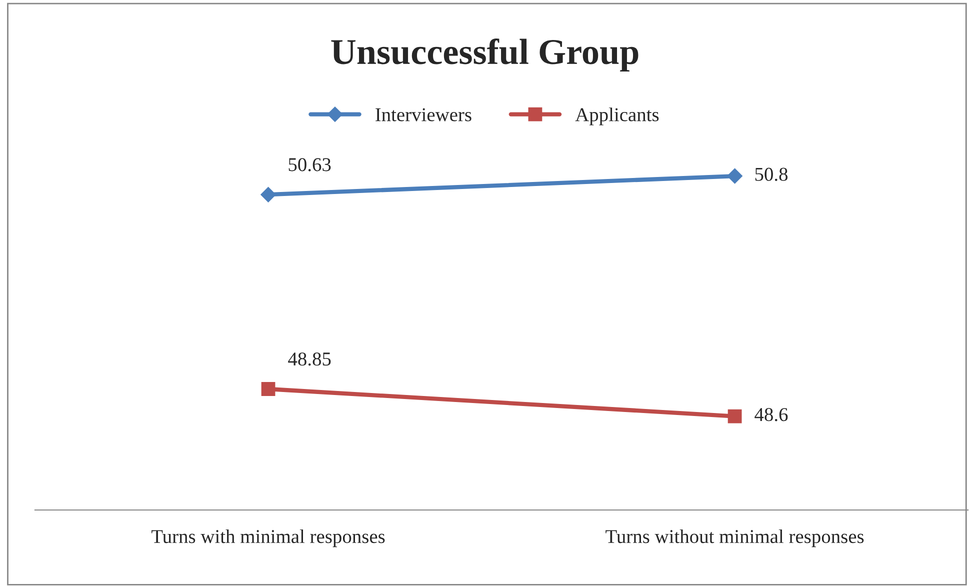 The width and height of the screenshot is (970, 587). What do you see at coordinates (617, 117) in the screenshot?
I see `legend-label: Applicants` at bounding box center [617, 117].